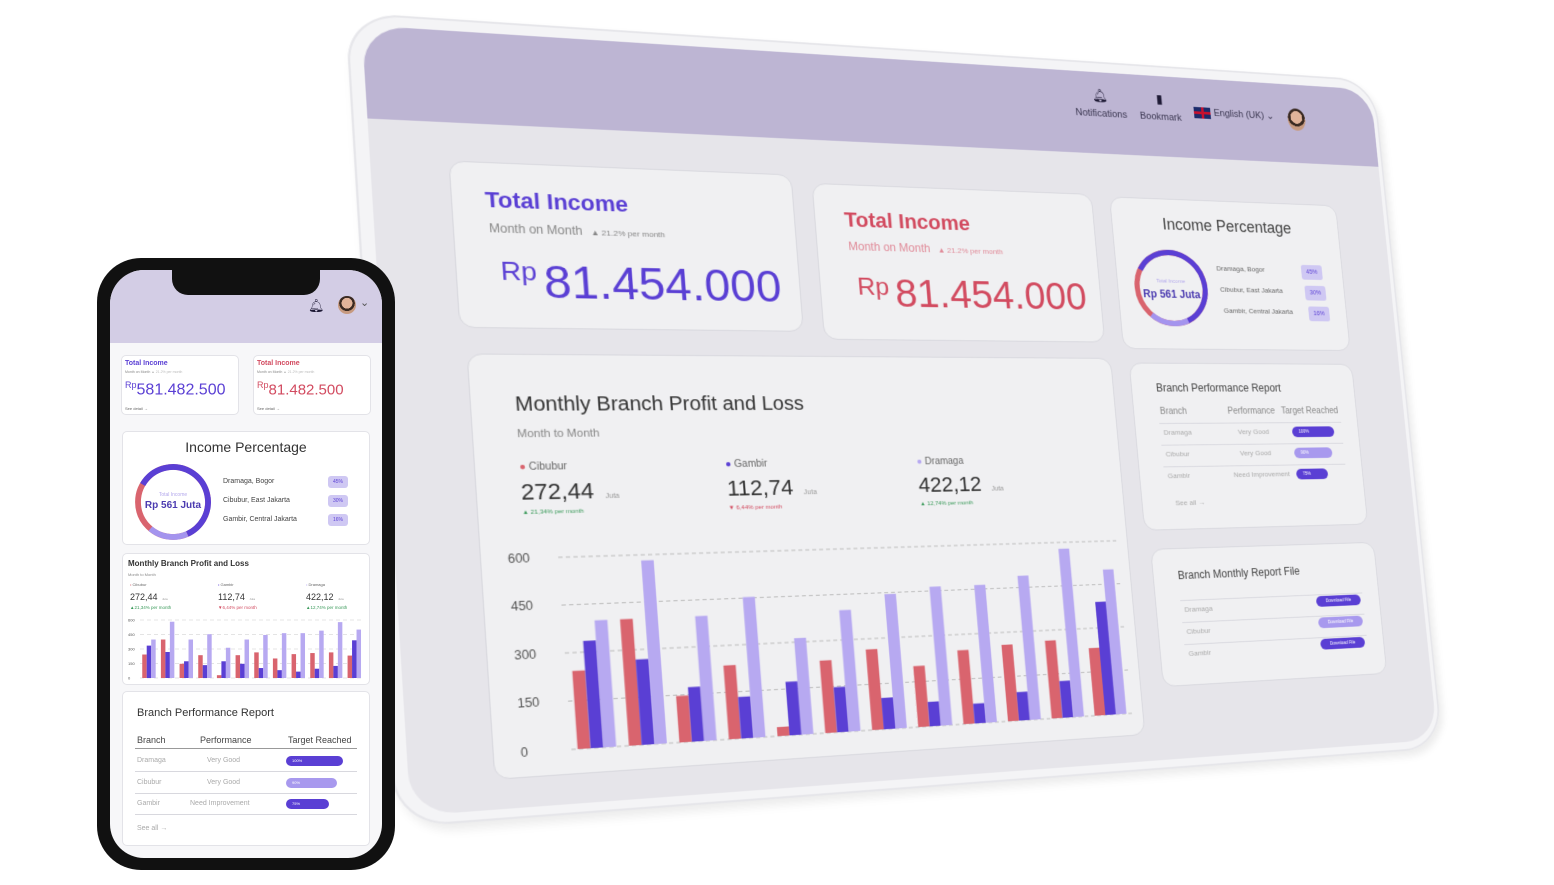  What do you see at coordinates (1177, 454) in the screenshot?
I see `branch-name: Cibubur` at bounding box center [1177, 454].